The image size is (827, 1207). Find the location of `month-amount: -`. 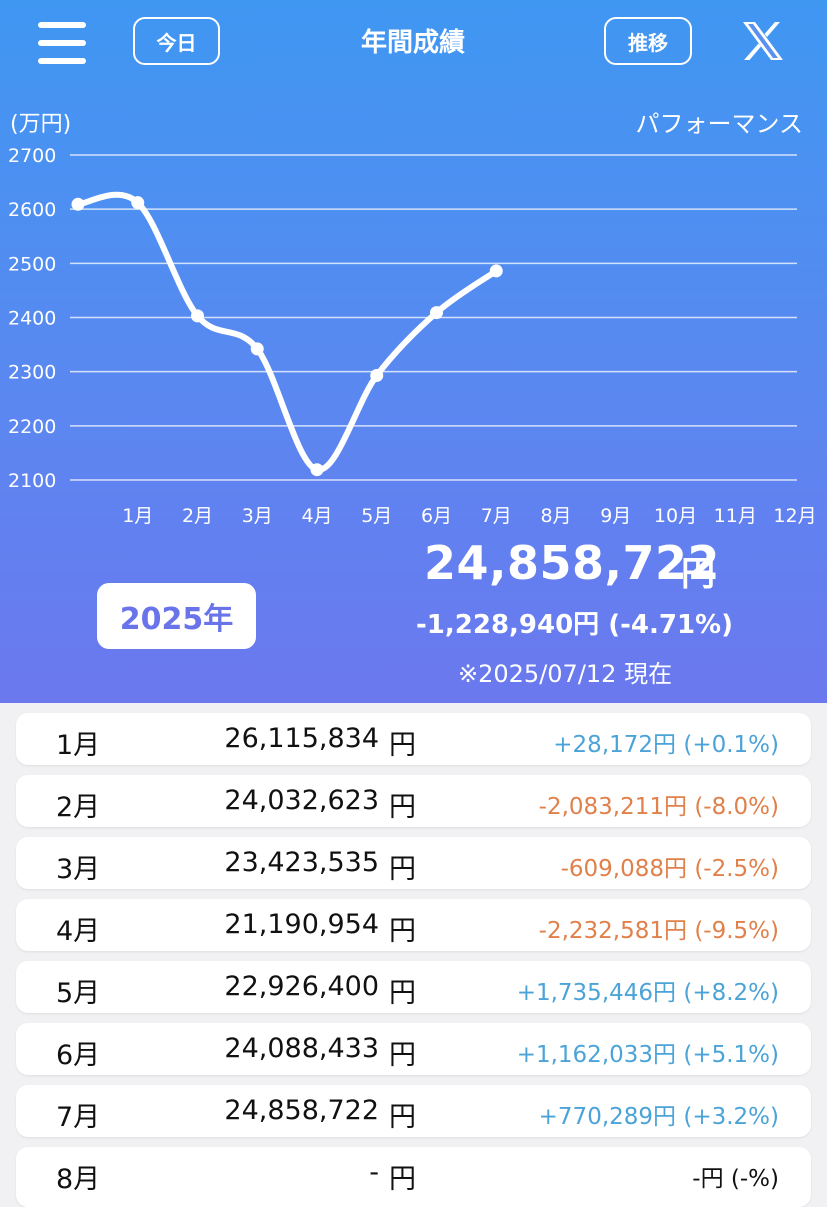

month-amount: - is located at coordinates (374, 1172).